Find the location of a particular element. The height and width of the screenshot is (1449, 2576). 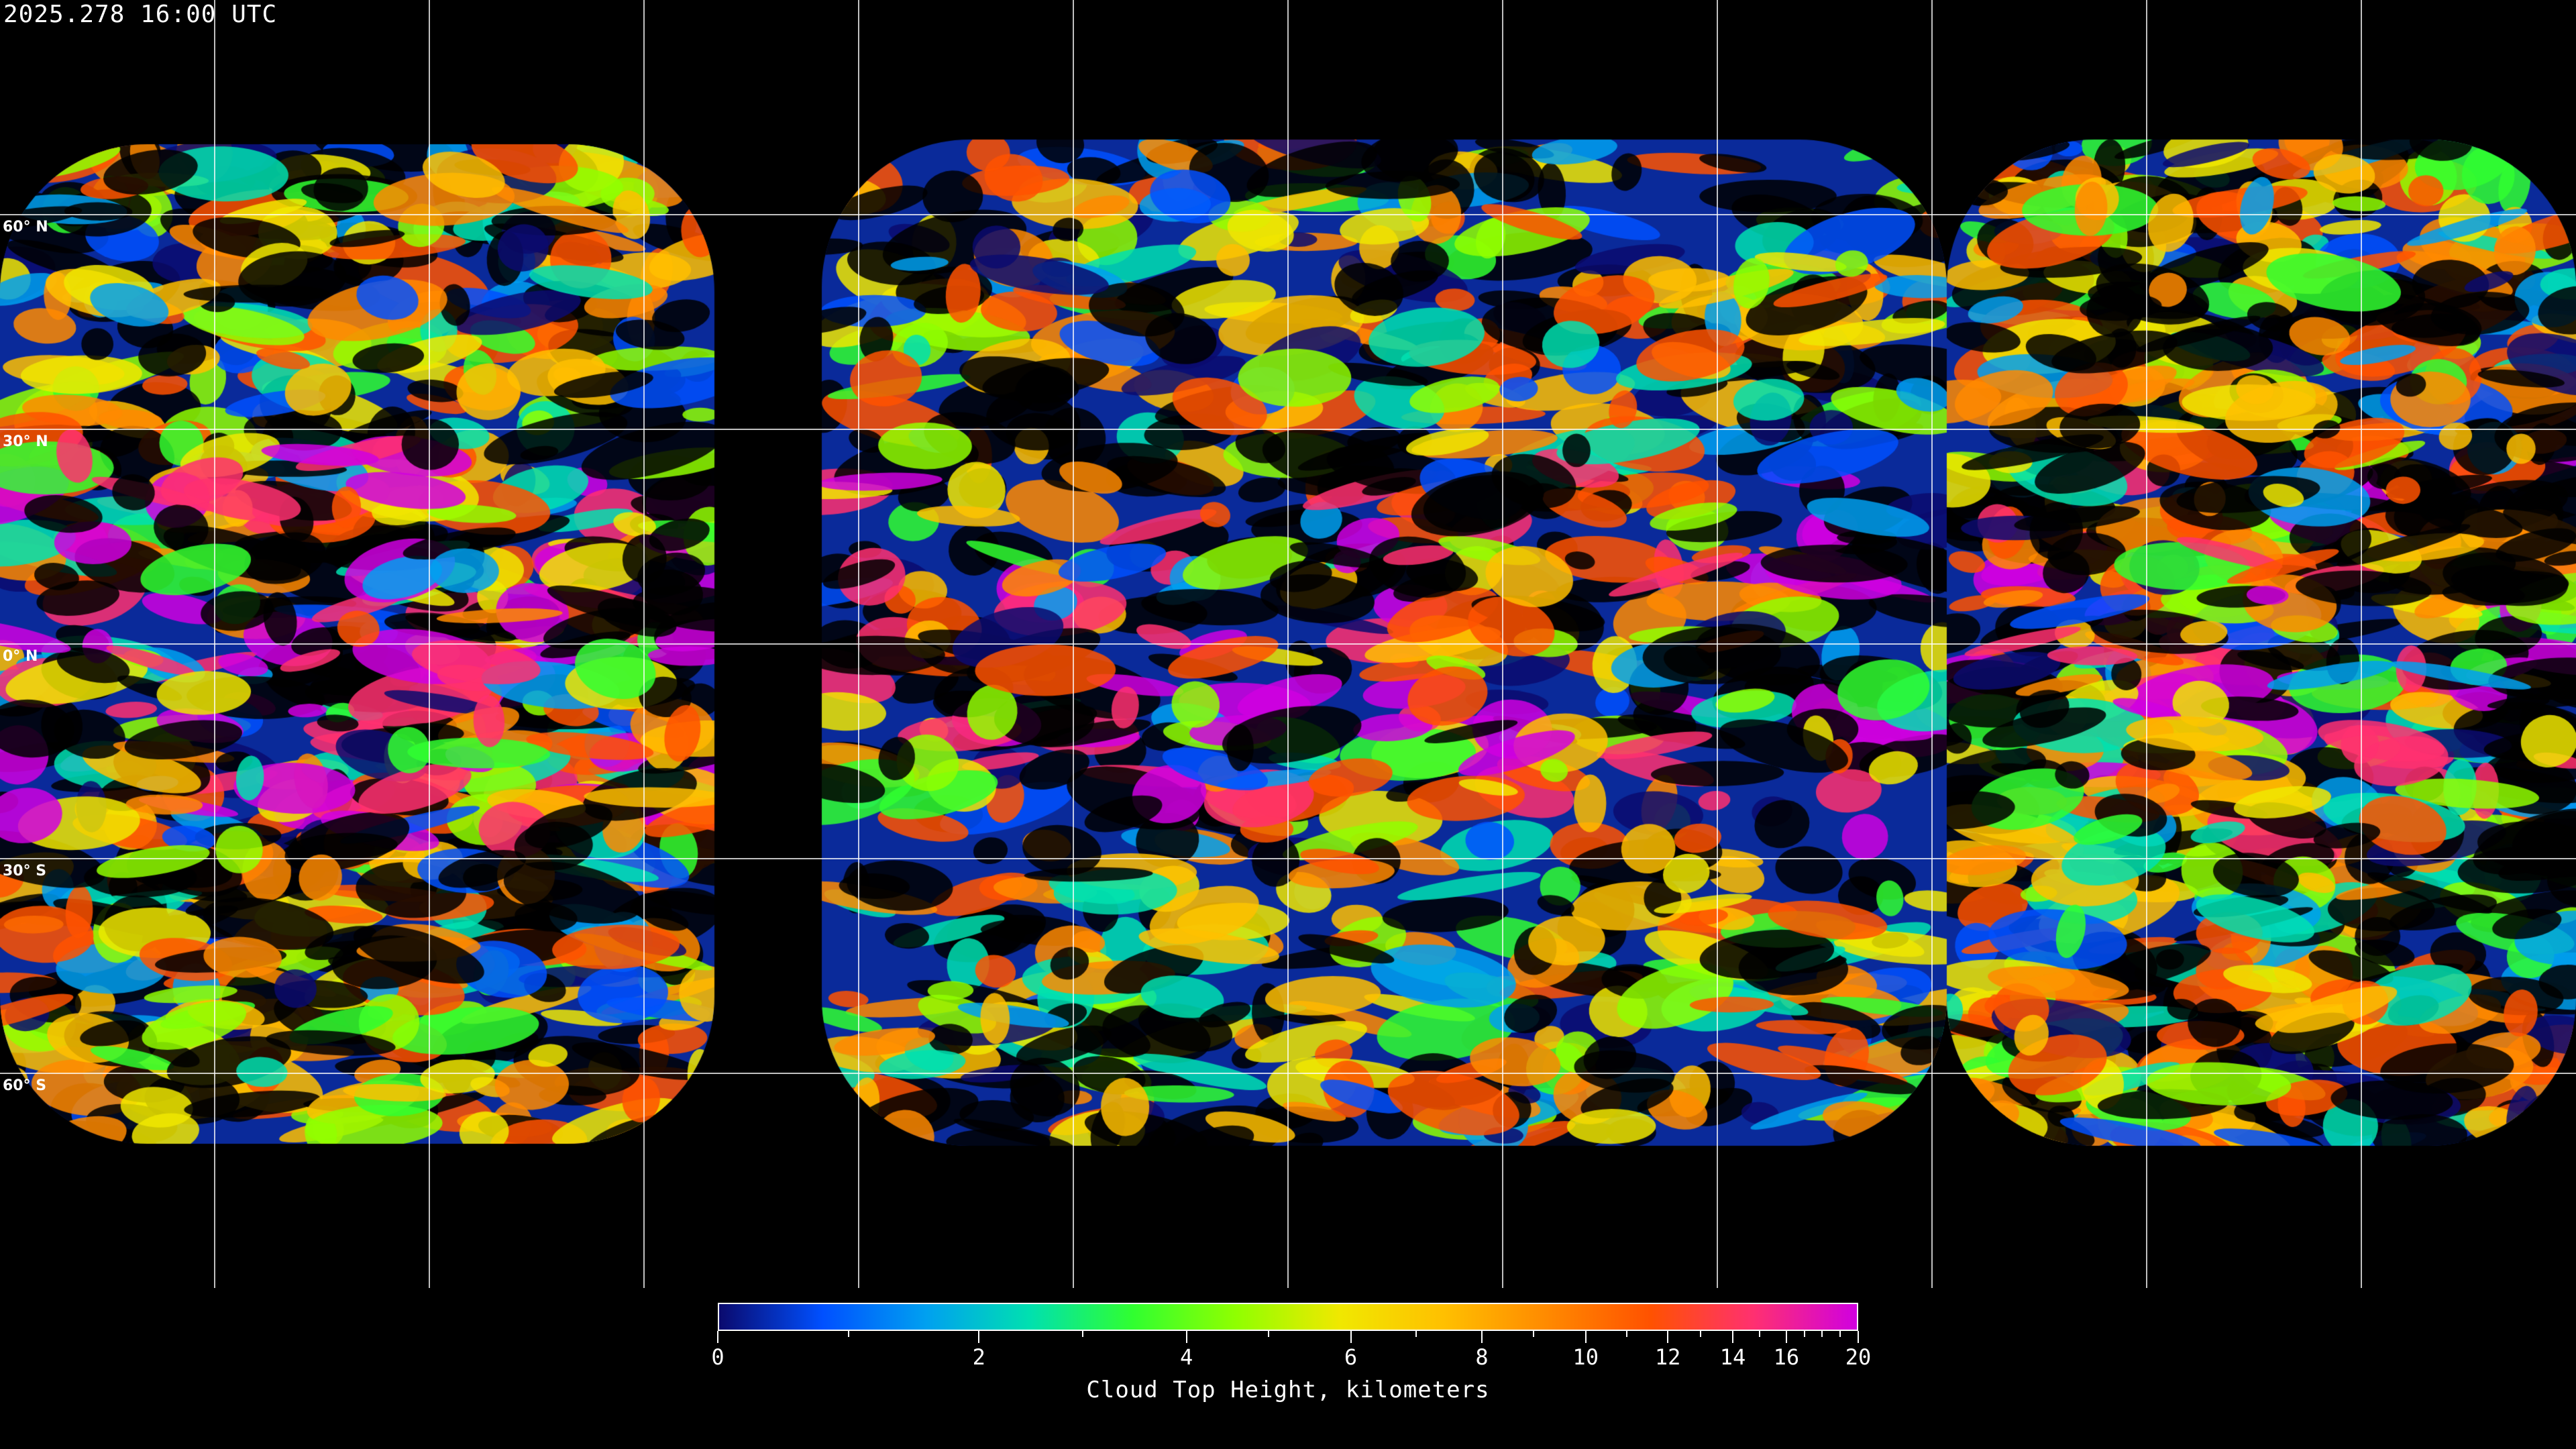

lat-label-30n: 30° N is located at coordinates (25, 441).